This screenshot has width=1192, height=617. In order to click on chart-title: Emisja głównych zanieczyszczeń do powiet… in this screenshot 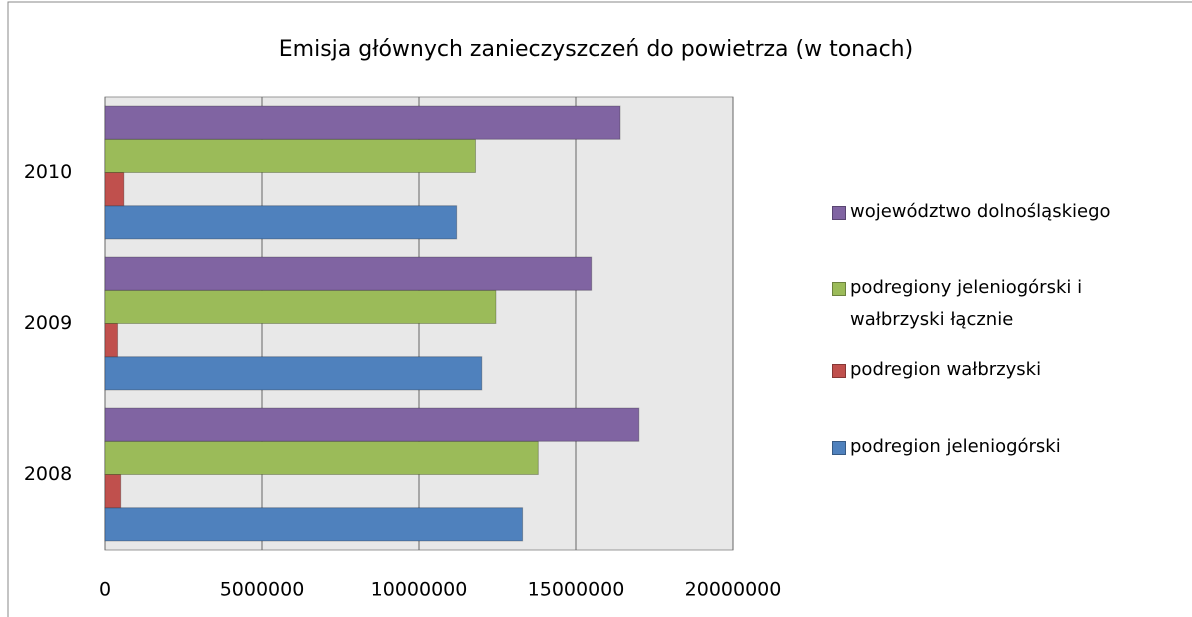, I will do `click(596, 49)`.